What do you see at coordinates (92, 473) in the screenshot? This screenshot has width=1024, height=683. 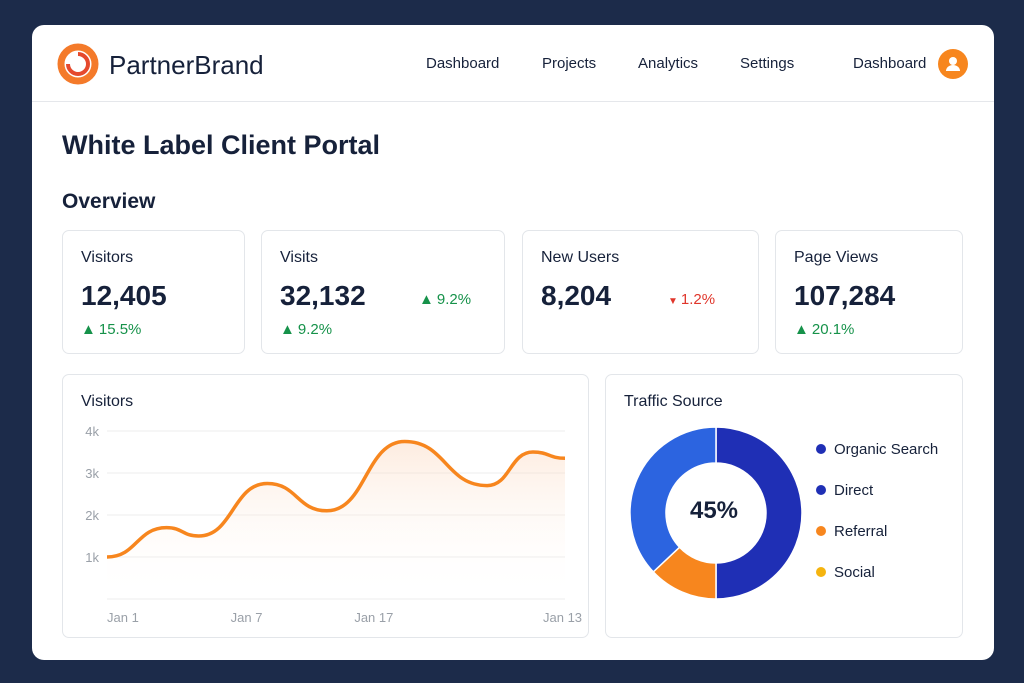 I see `y-tick-label: 3k` at bounding box center [92, 473].